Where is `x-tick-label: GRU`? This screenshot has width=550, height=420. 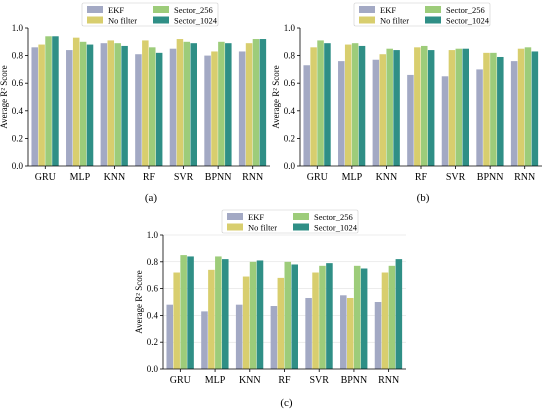
x-tick-label: GRU is located at coordinates (318, 177).